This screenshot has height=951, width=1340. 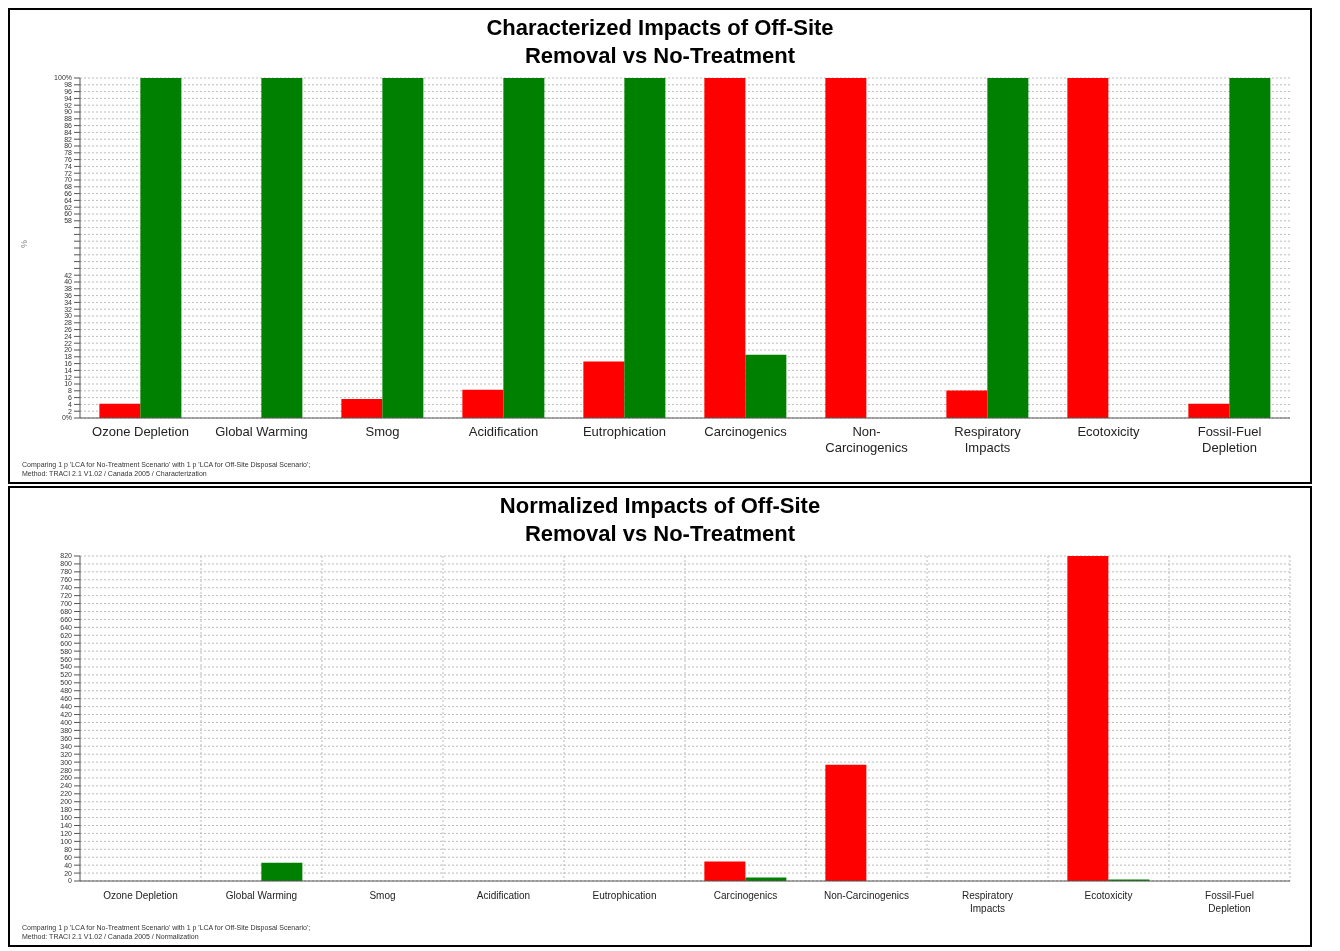 What do you see at coordinates (660, 519) in the screenshot?
I see `chart-title: Normalized Impacts of Off-Site Removal vs No-Treatment` at bounding box center [660, 519].